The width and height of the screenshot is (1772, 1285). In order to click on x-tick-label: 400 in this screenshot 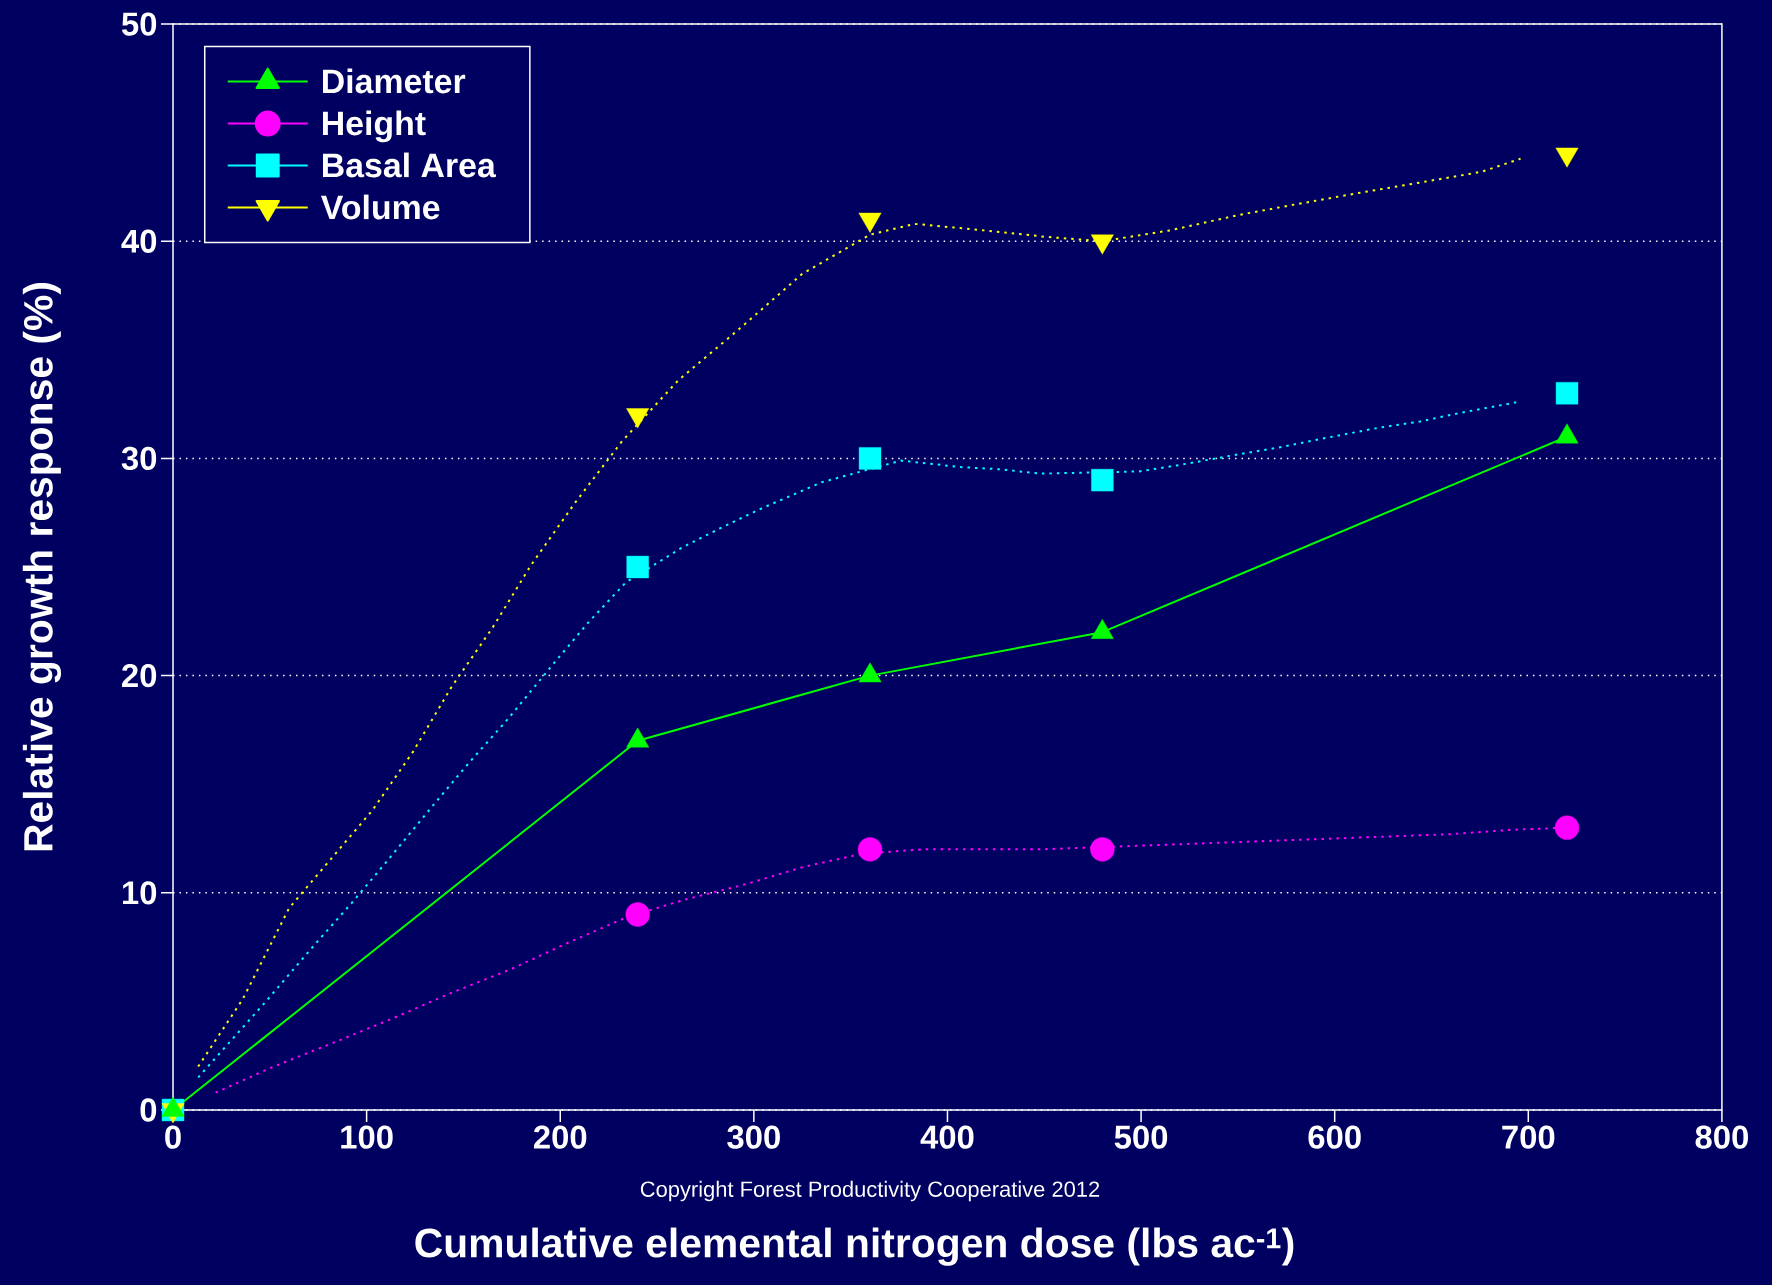, I will do `click(947, 1137)`.